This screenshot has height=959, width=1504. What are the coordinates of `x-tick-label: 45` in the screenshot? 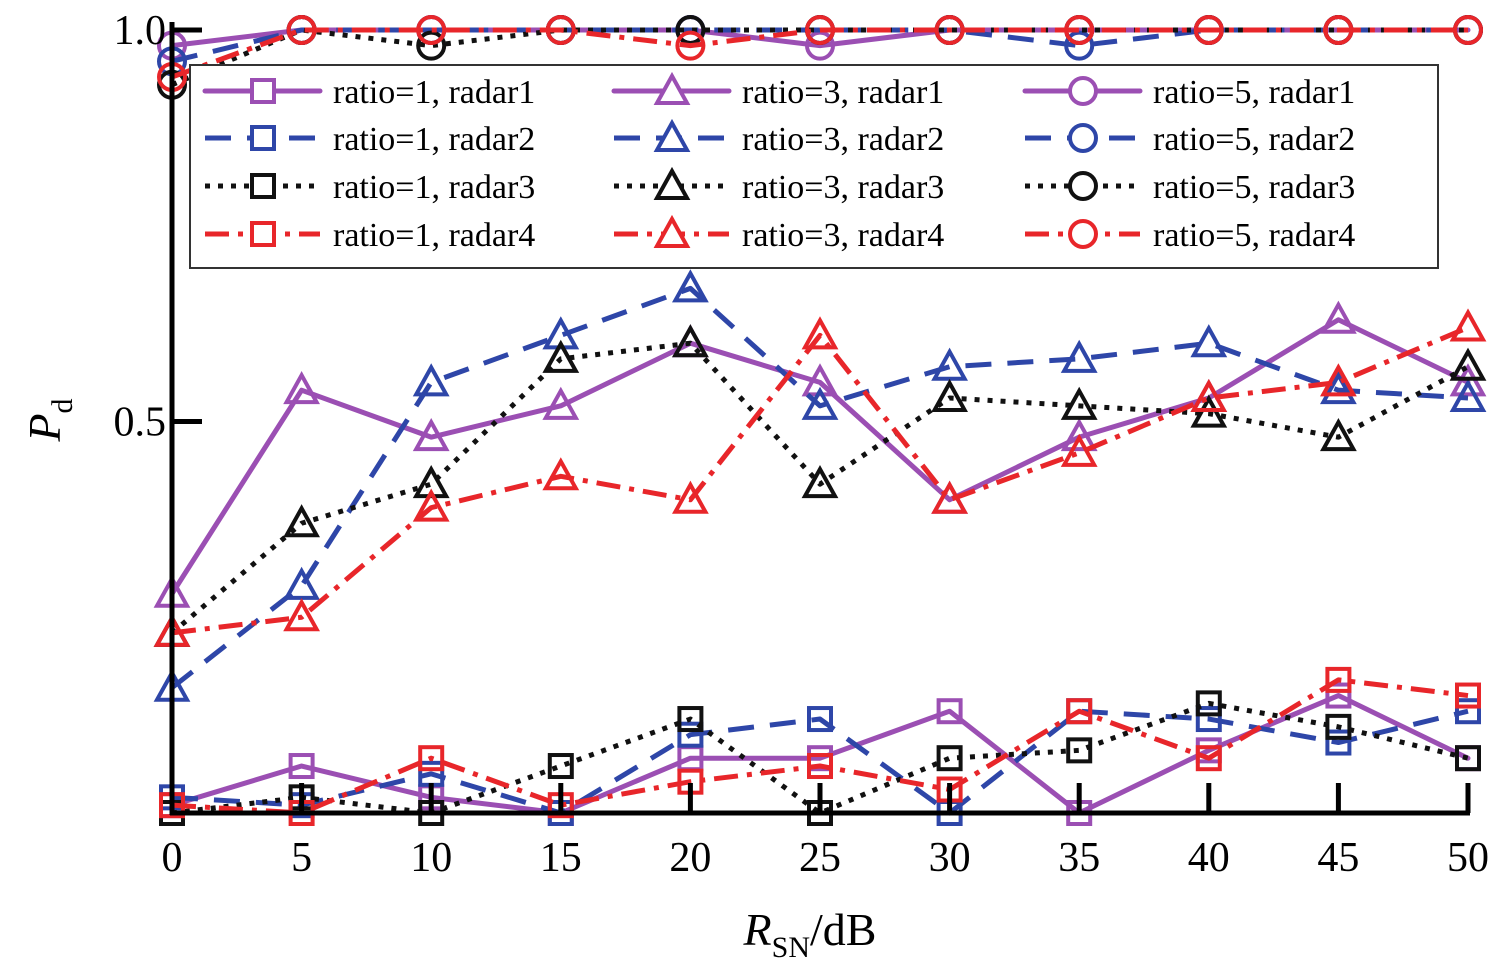 It's located at (1338, 858).